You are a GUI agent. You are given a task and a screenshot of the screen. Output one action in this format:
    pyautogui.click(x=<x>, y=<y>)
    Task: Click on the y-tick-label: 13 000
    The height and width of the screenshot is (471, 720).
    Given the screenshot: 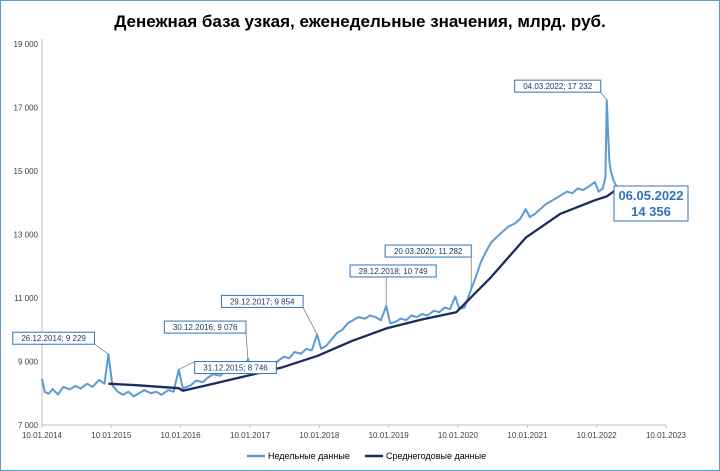 What is the action you would take?
    pyautogui.click(x=26, y=235)
    